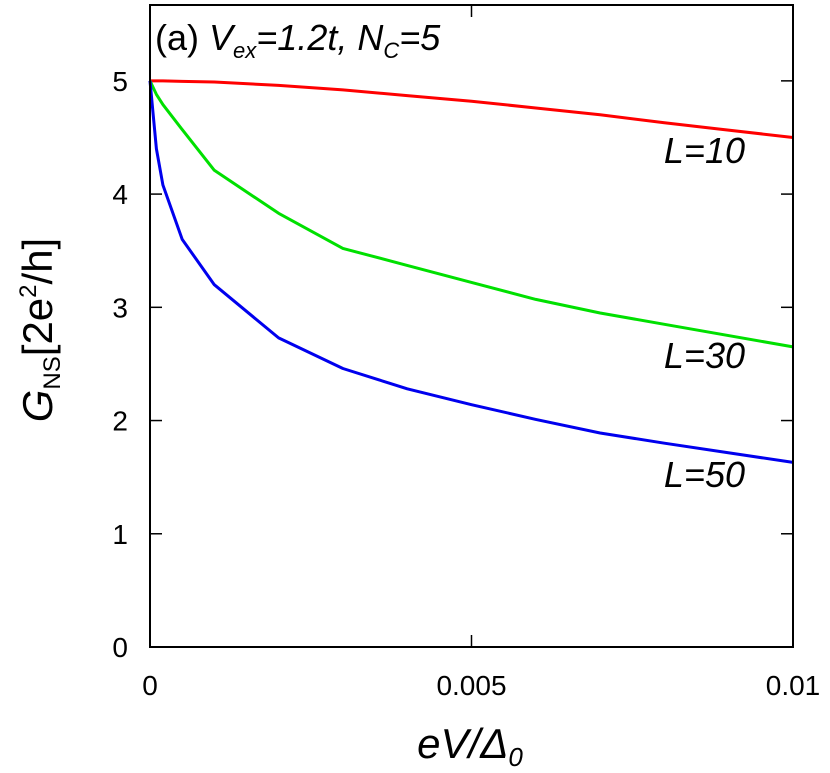 The image size is (830, 773). I want to click on y-label-part: /h], so click(37, 261).